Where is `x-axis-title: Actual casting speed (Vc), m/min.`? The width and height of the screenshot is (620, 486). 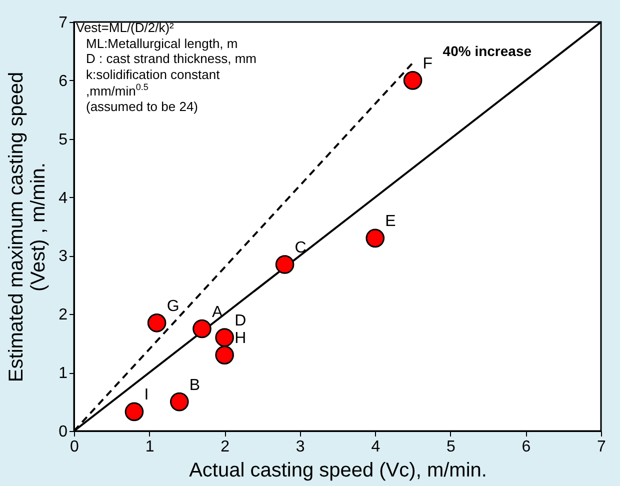
x-axis-title: Actual casting speed (Vc), m/min. is located at coordinates (338, 471).